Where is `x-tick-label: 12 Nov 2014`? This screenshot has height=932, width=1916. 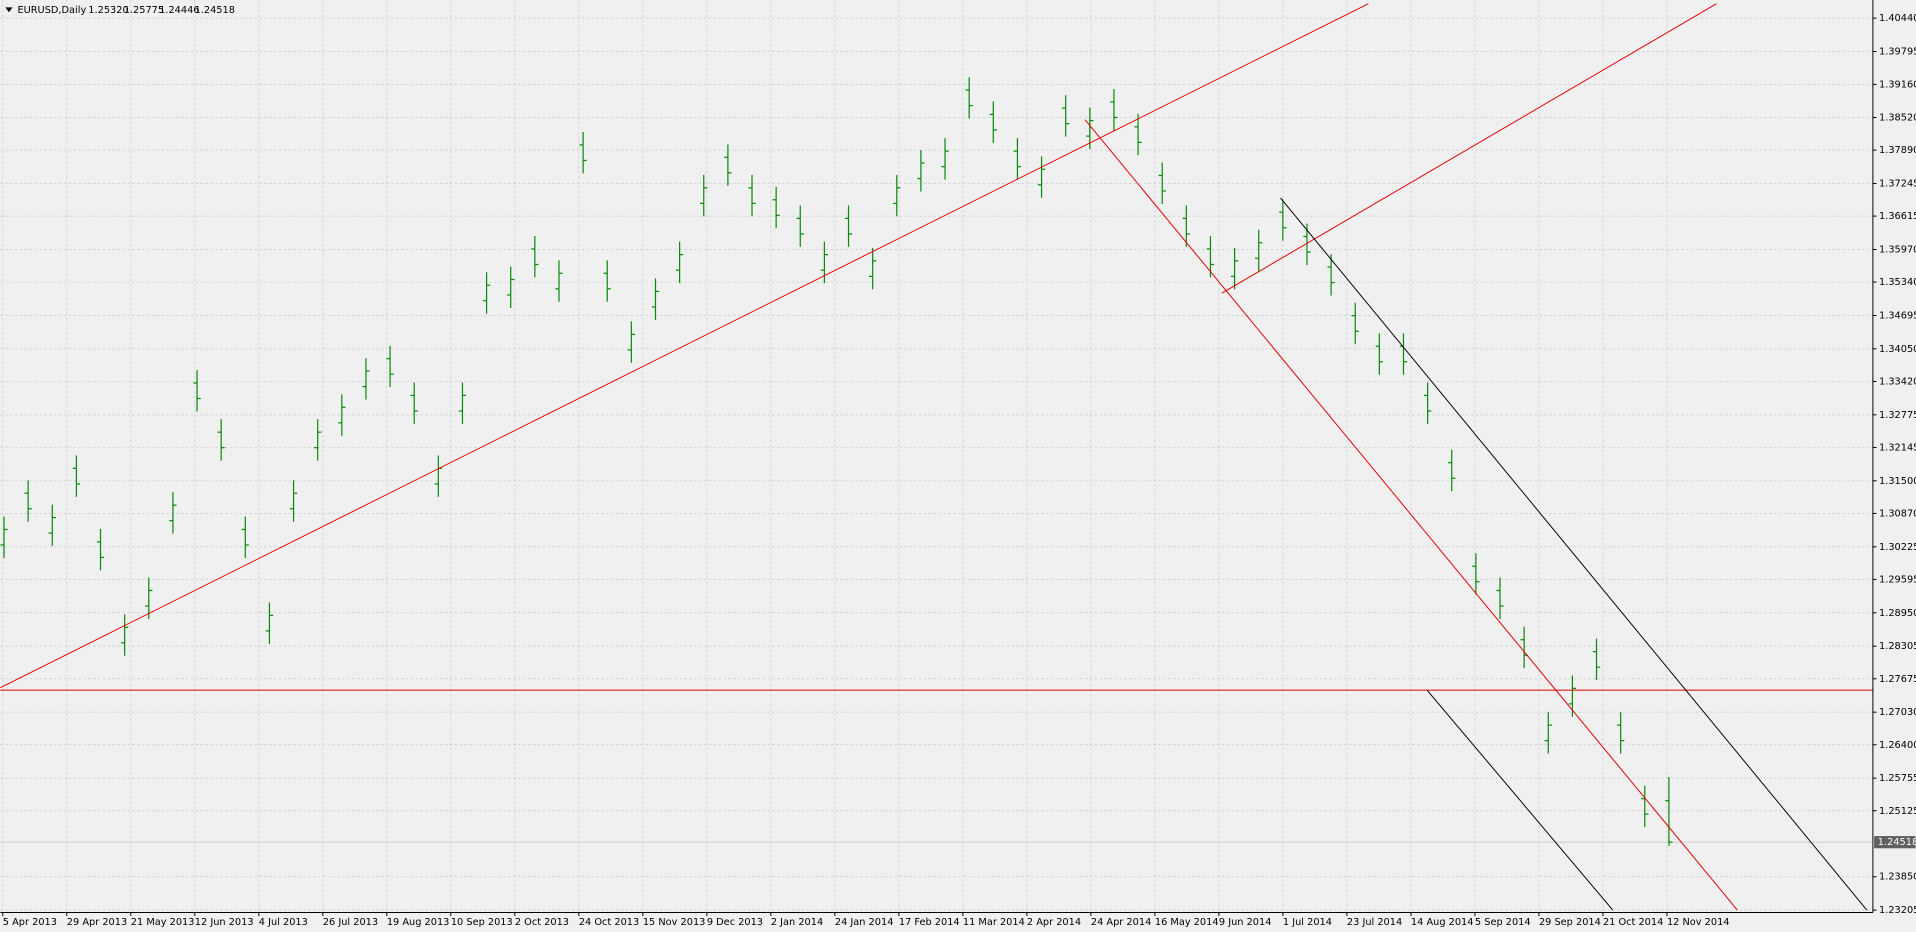 x-tick-label: 12 Nov 2014 is located at coordinates (1698, 922).